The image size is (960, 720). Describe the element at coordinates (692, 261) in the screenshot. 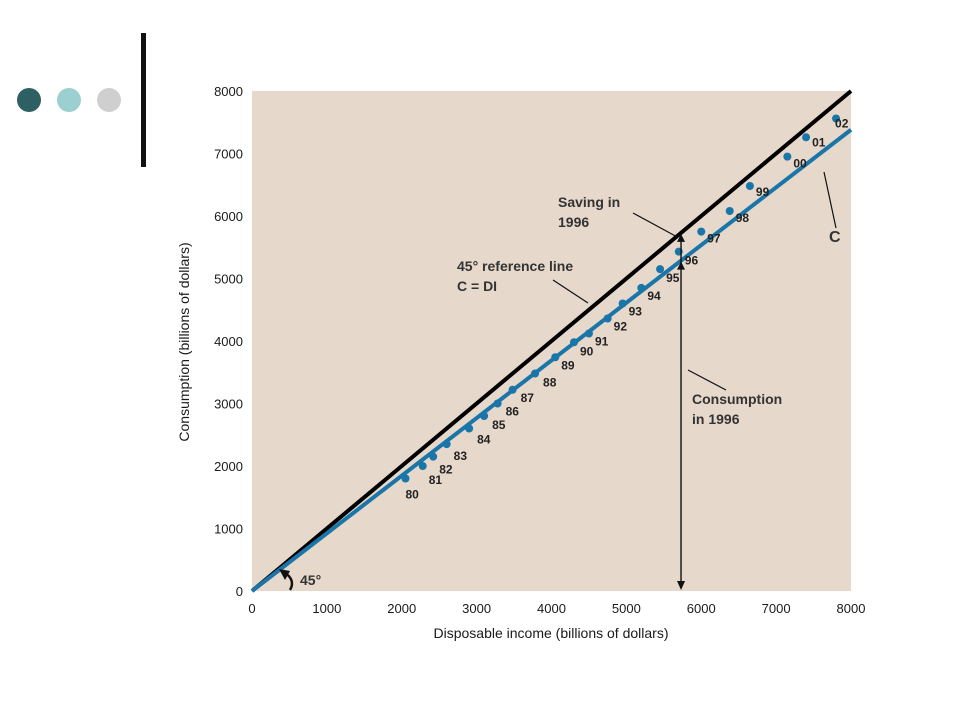

I see `year-label: 96` at that location.